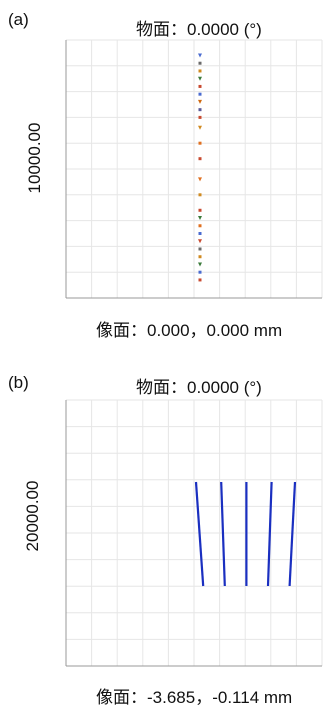  I want to click on y-axis-label-a: 10000.00, so click(34, 158).